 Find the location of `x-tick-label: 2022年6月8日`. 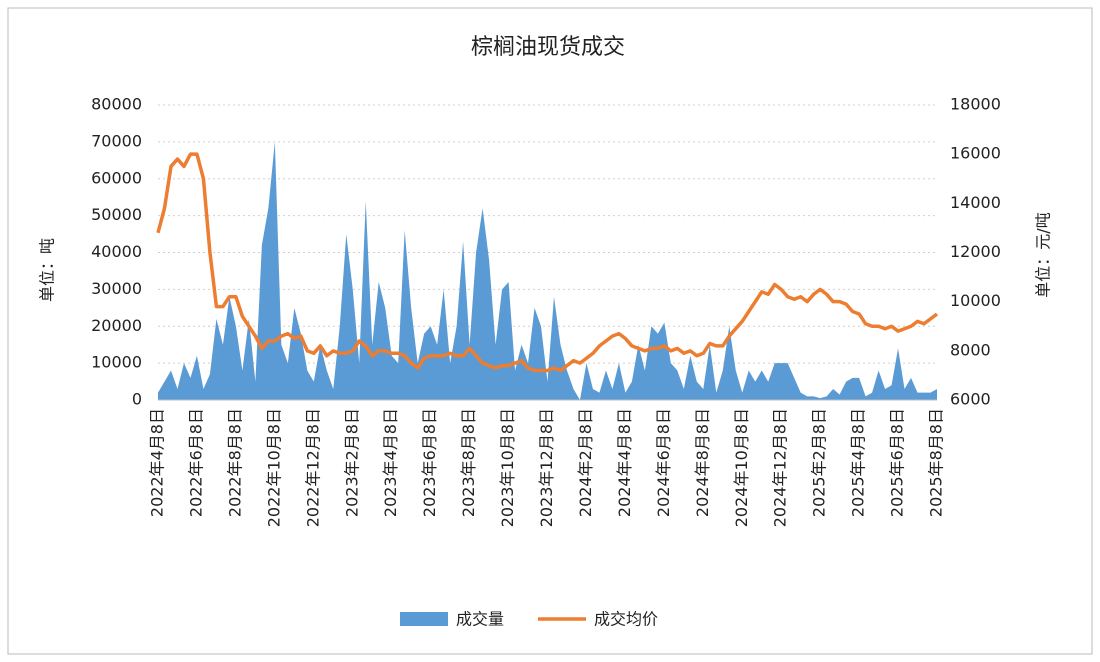

x-tick-label: 2022年6月8日 is located at coordinates (195, 462).